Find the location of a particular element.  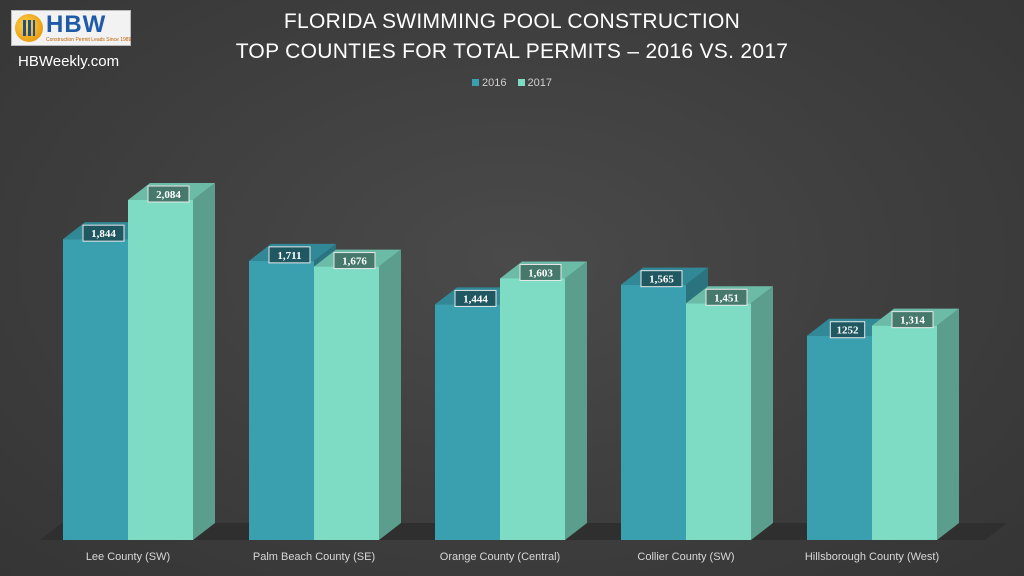

site-name: HBWeekly.com is located at coordinates (69, 61).